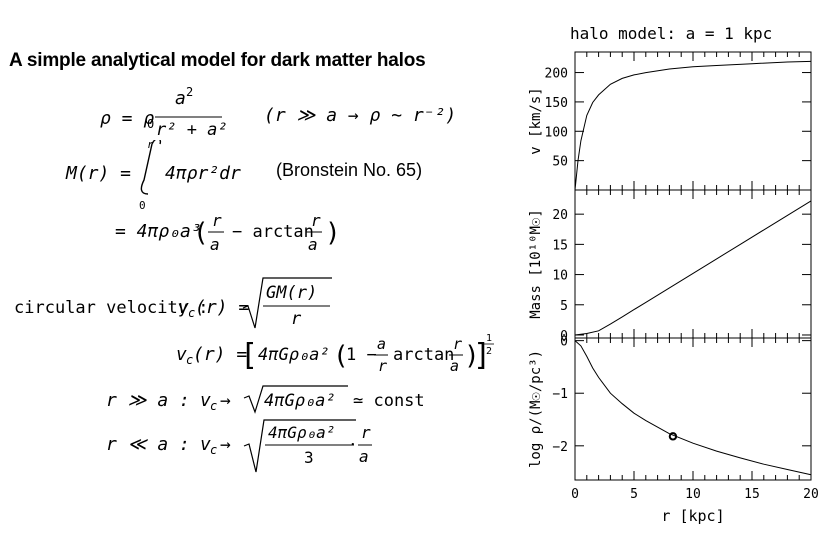 The height and width of the screenshot is (538, 828). What do you see at coordinates (556, 74) in the screenshot?
I see `y-tick-label: 200` at bounding box center [556, 74].